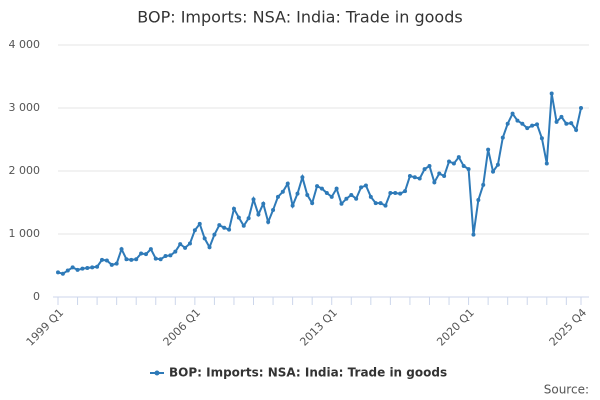 The height and width of the screenshot is (400, 600). I want to click on source: Source:, so click(566, 390).